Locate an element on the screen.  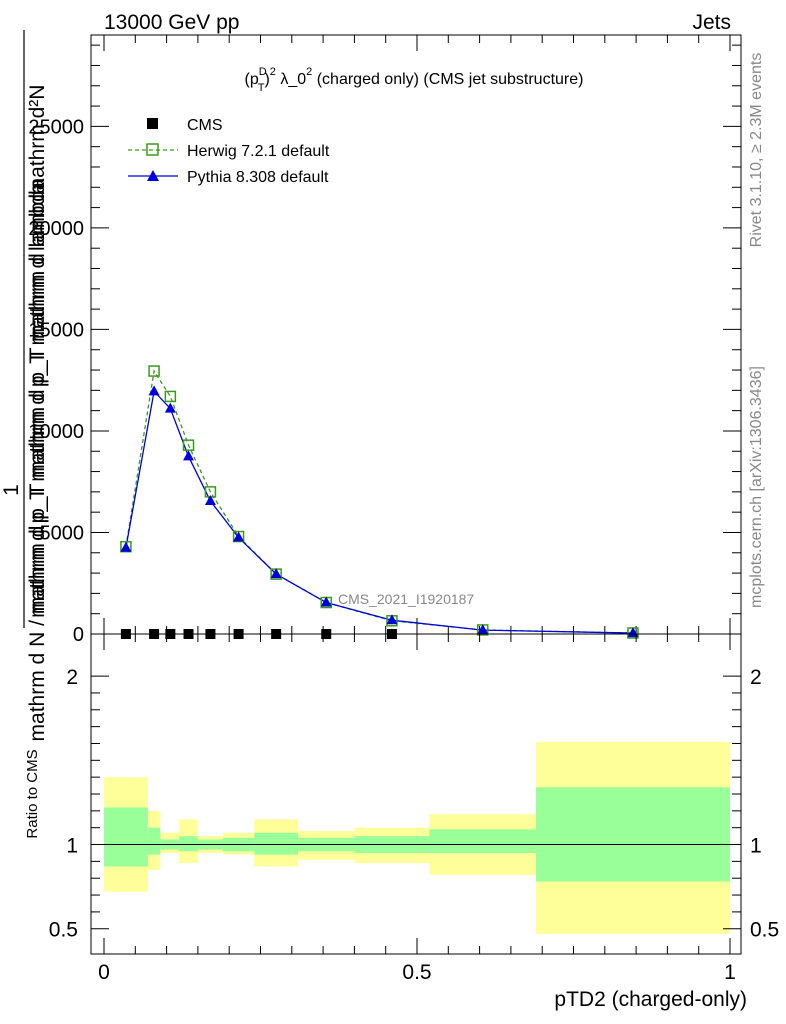
main-ytick-label: 0 is located at coordinates (78, 635).